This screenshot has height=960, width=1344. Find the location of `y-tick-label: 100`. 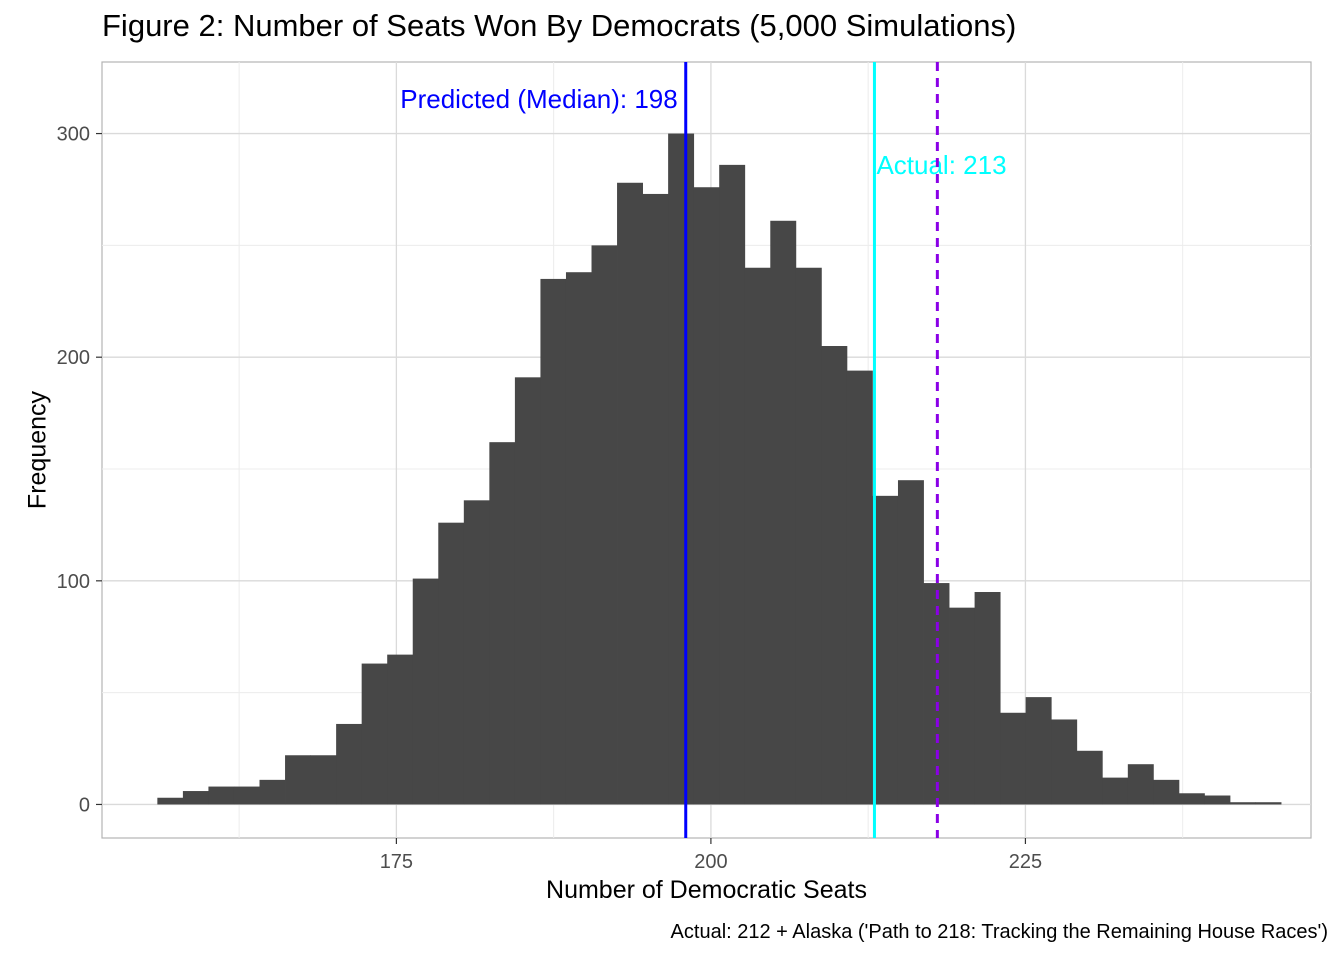

y-tick-label: 100 is located at coordinates (73, 582).